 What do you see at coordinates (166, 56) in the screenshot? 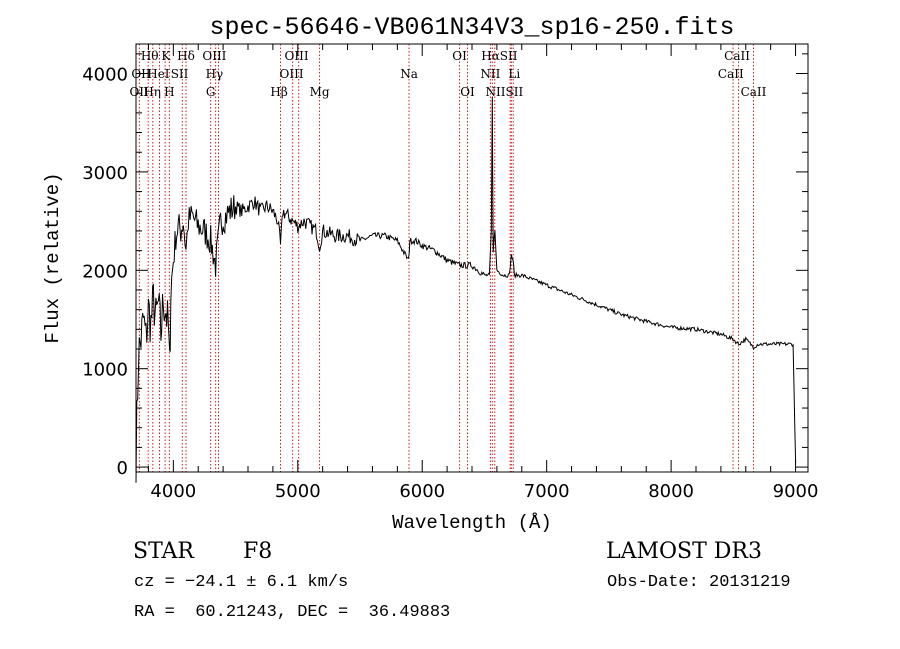
I see `annotation-label: K` at bounding box center [166, 56].